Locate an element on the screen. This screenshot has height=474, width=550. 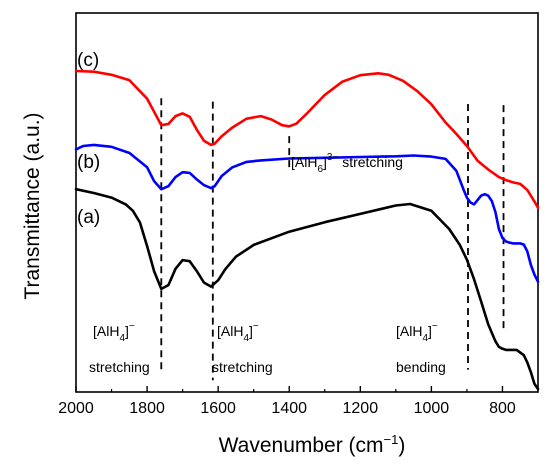
annotation-alh4-stretching-1: [AlH4]− stretching is located at coordinates (119, 348).